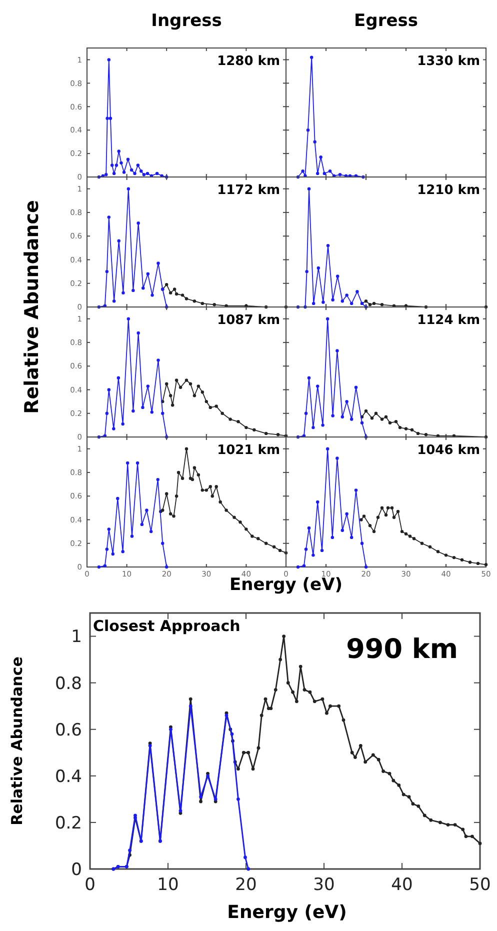  What do you see at coordinates (76, 637) in the screenshot?
I see `y-tick-label: 1` at bounding box center [76, 637].